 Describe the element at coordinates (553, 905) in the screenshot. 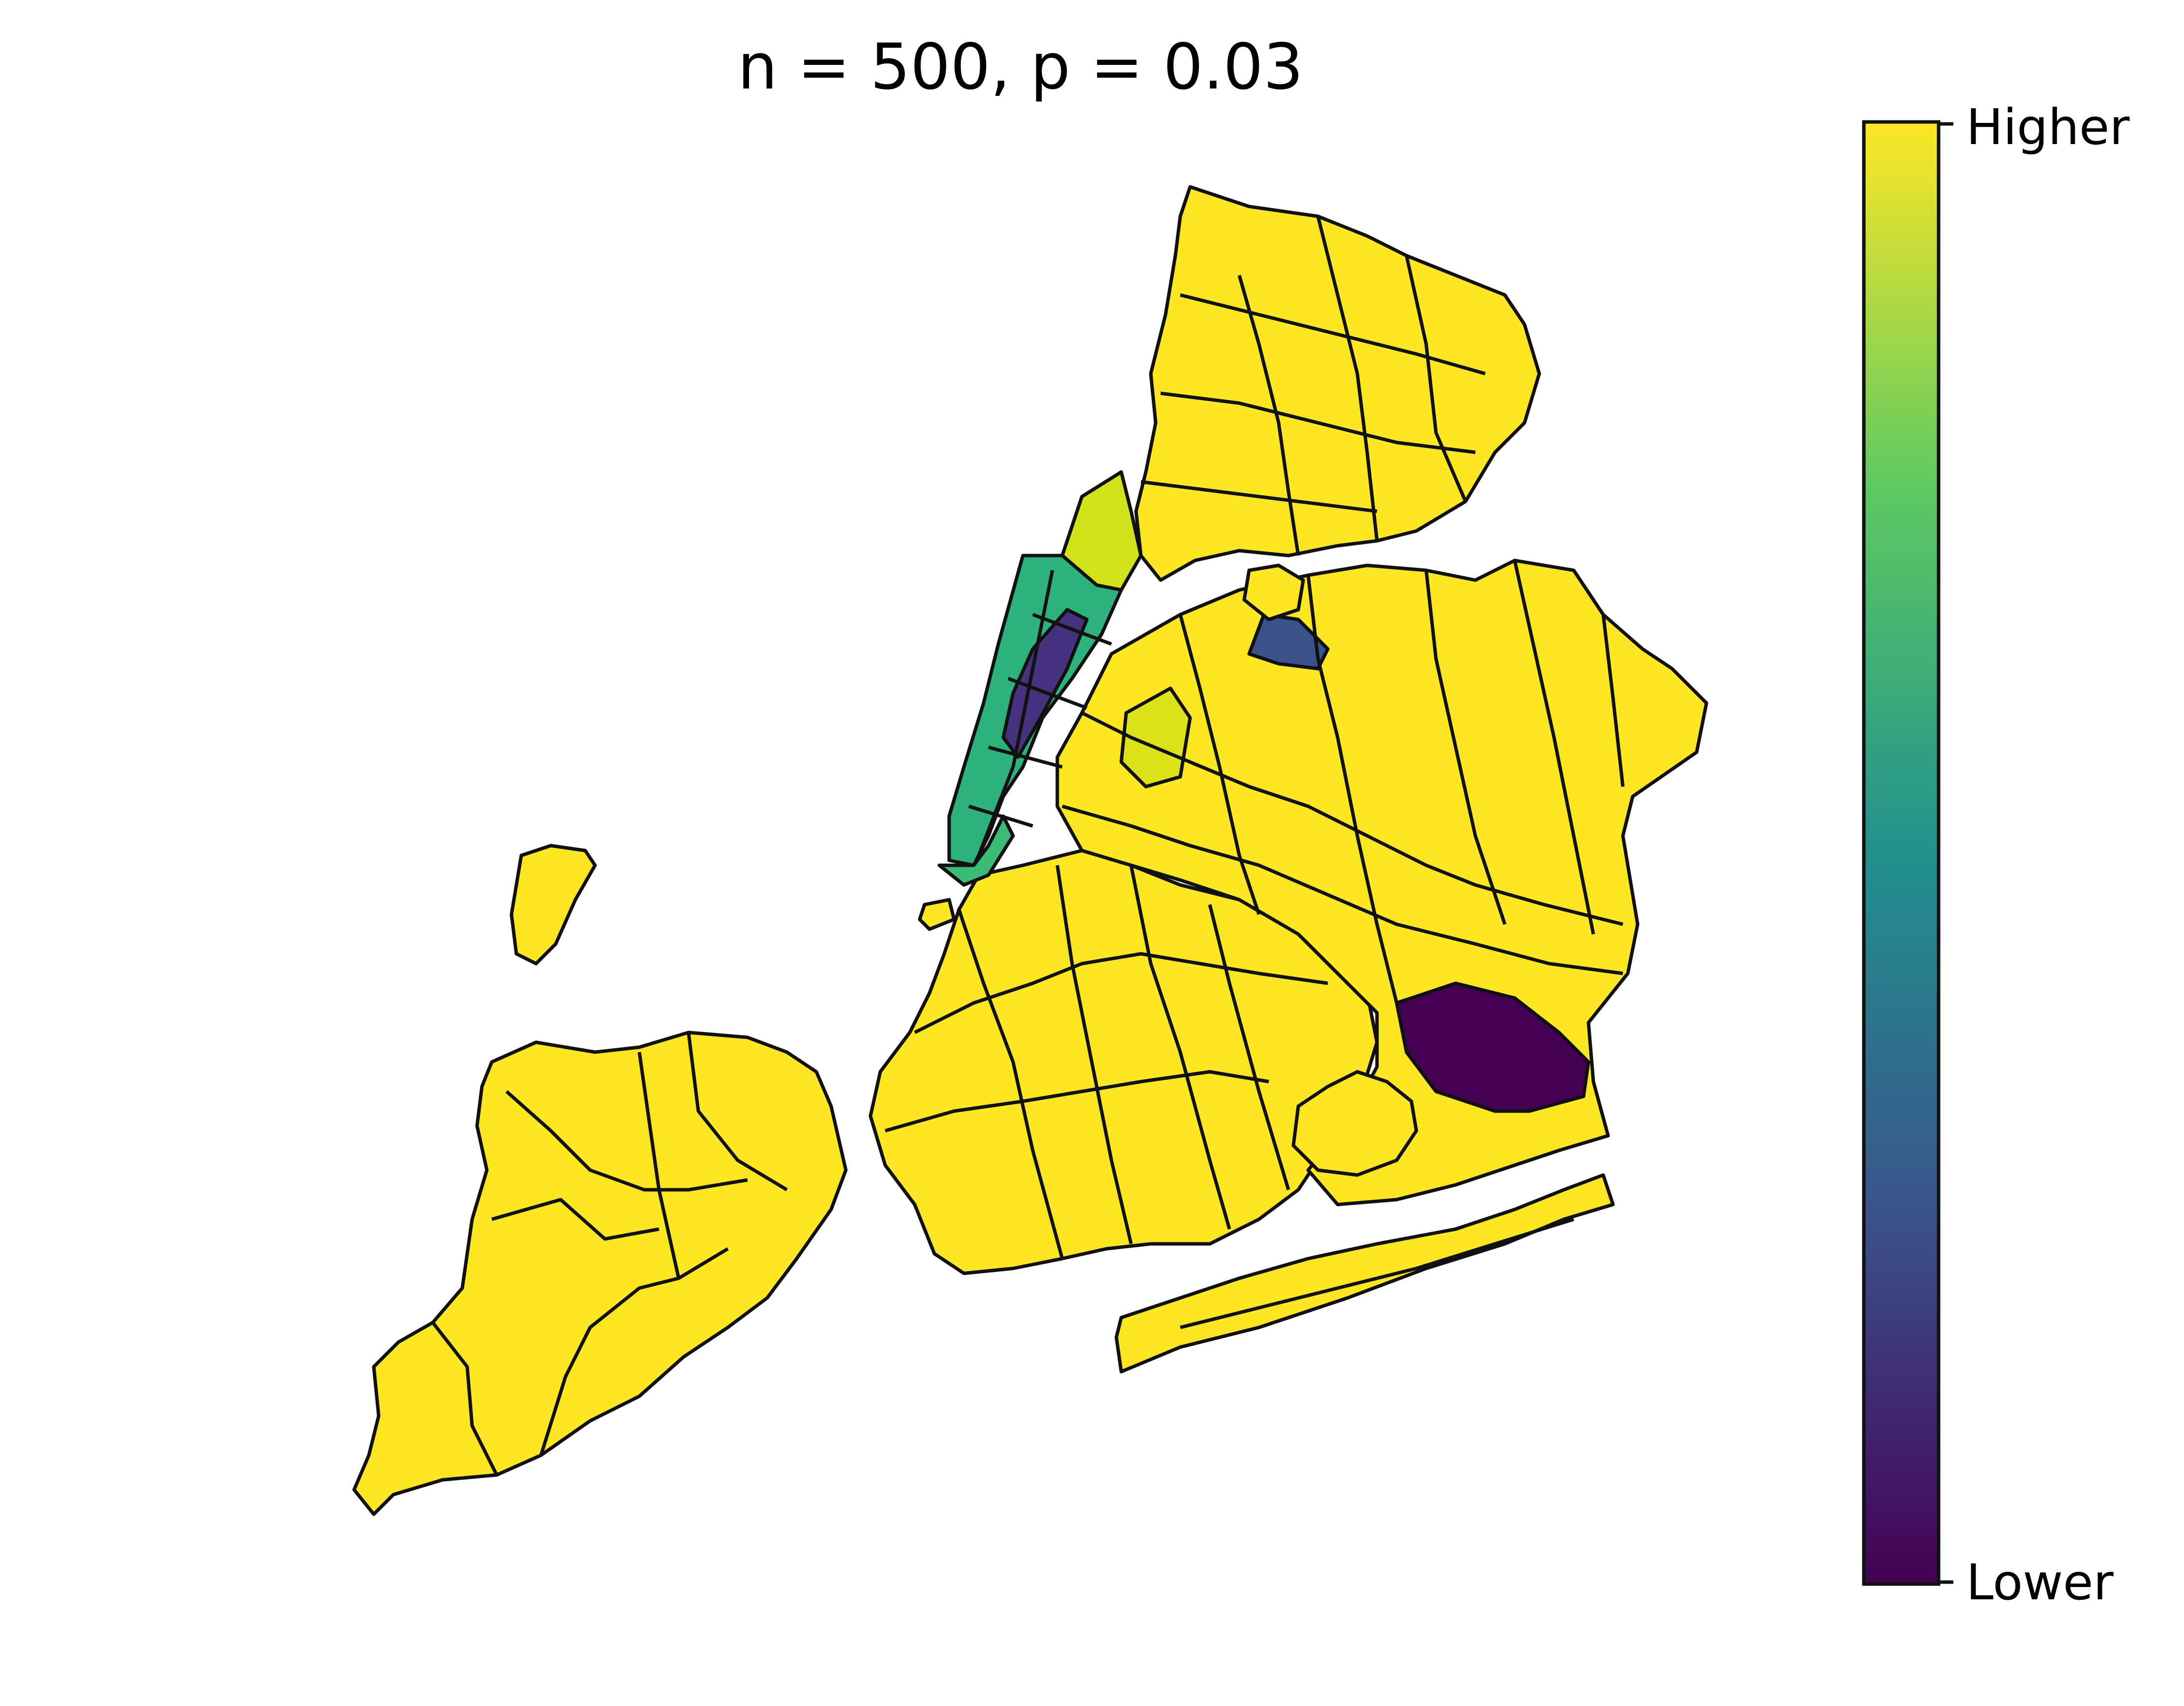

I see `region-ellis-island` at that location.